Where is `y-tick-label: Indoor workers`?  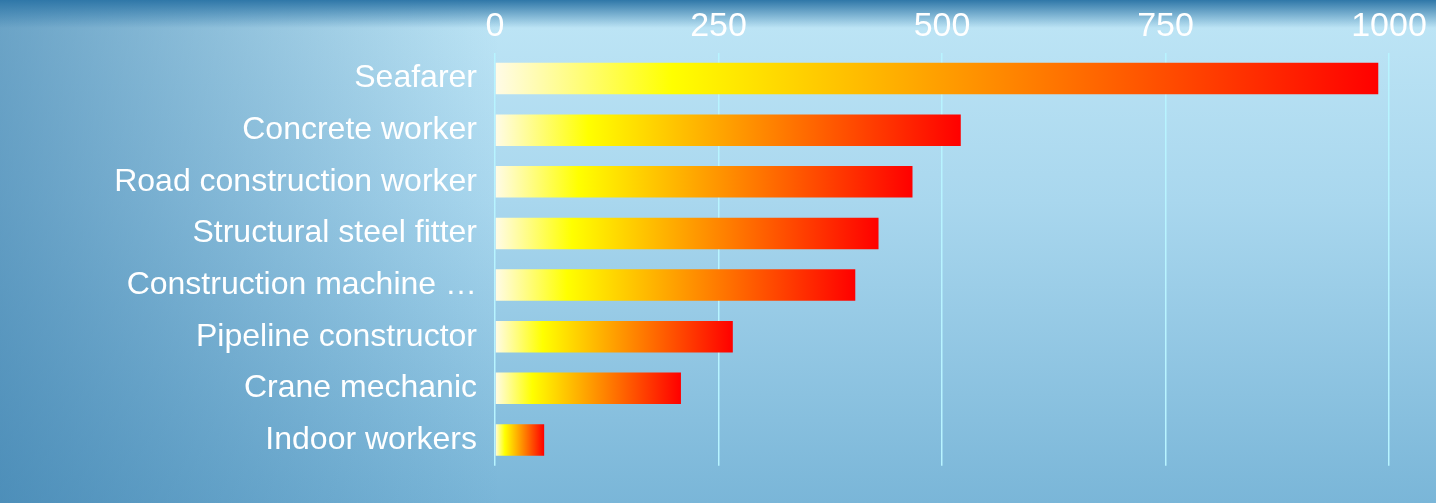 y-tick-label: Indoor workers is located at coordinates (371, 437).